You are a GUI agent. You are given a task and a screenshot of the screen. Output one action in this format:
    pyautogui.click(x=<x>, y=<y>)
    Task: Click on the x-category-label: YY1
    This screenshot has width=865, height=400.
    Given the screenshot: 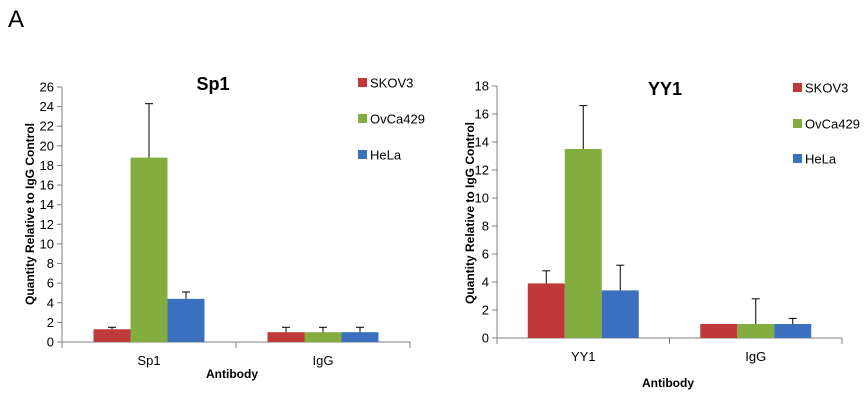 What is the action you would take?
    pyautogui.click(x=583, y=356)
    